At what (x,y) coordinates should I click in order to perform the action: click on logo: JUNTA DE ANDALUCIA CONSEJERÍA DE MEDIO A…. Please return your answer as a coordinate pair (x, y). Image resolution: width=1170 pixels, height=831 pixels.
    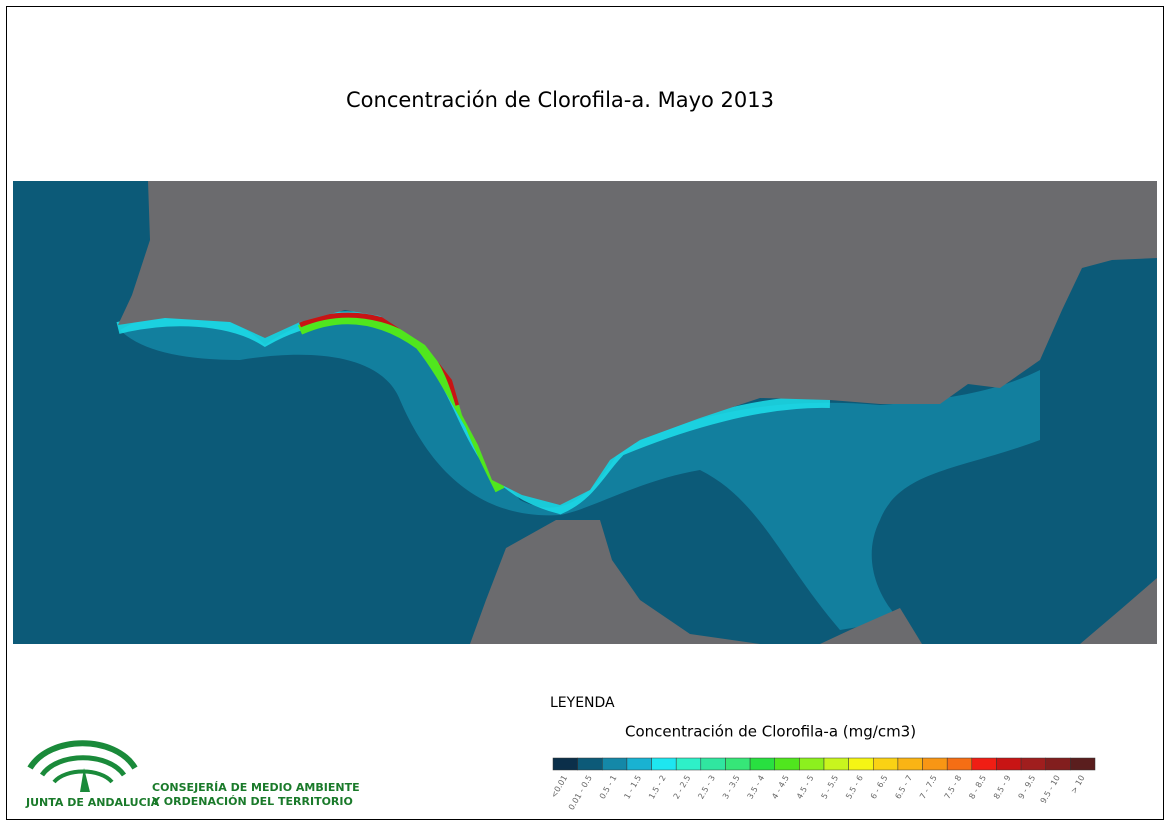
    Looking at the image, I should click on (192, 774).